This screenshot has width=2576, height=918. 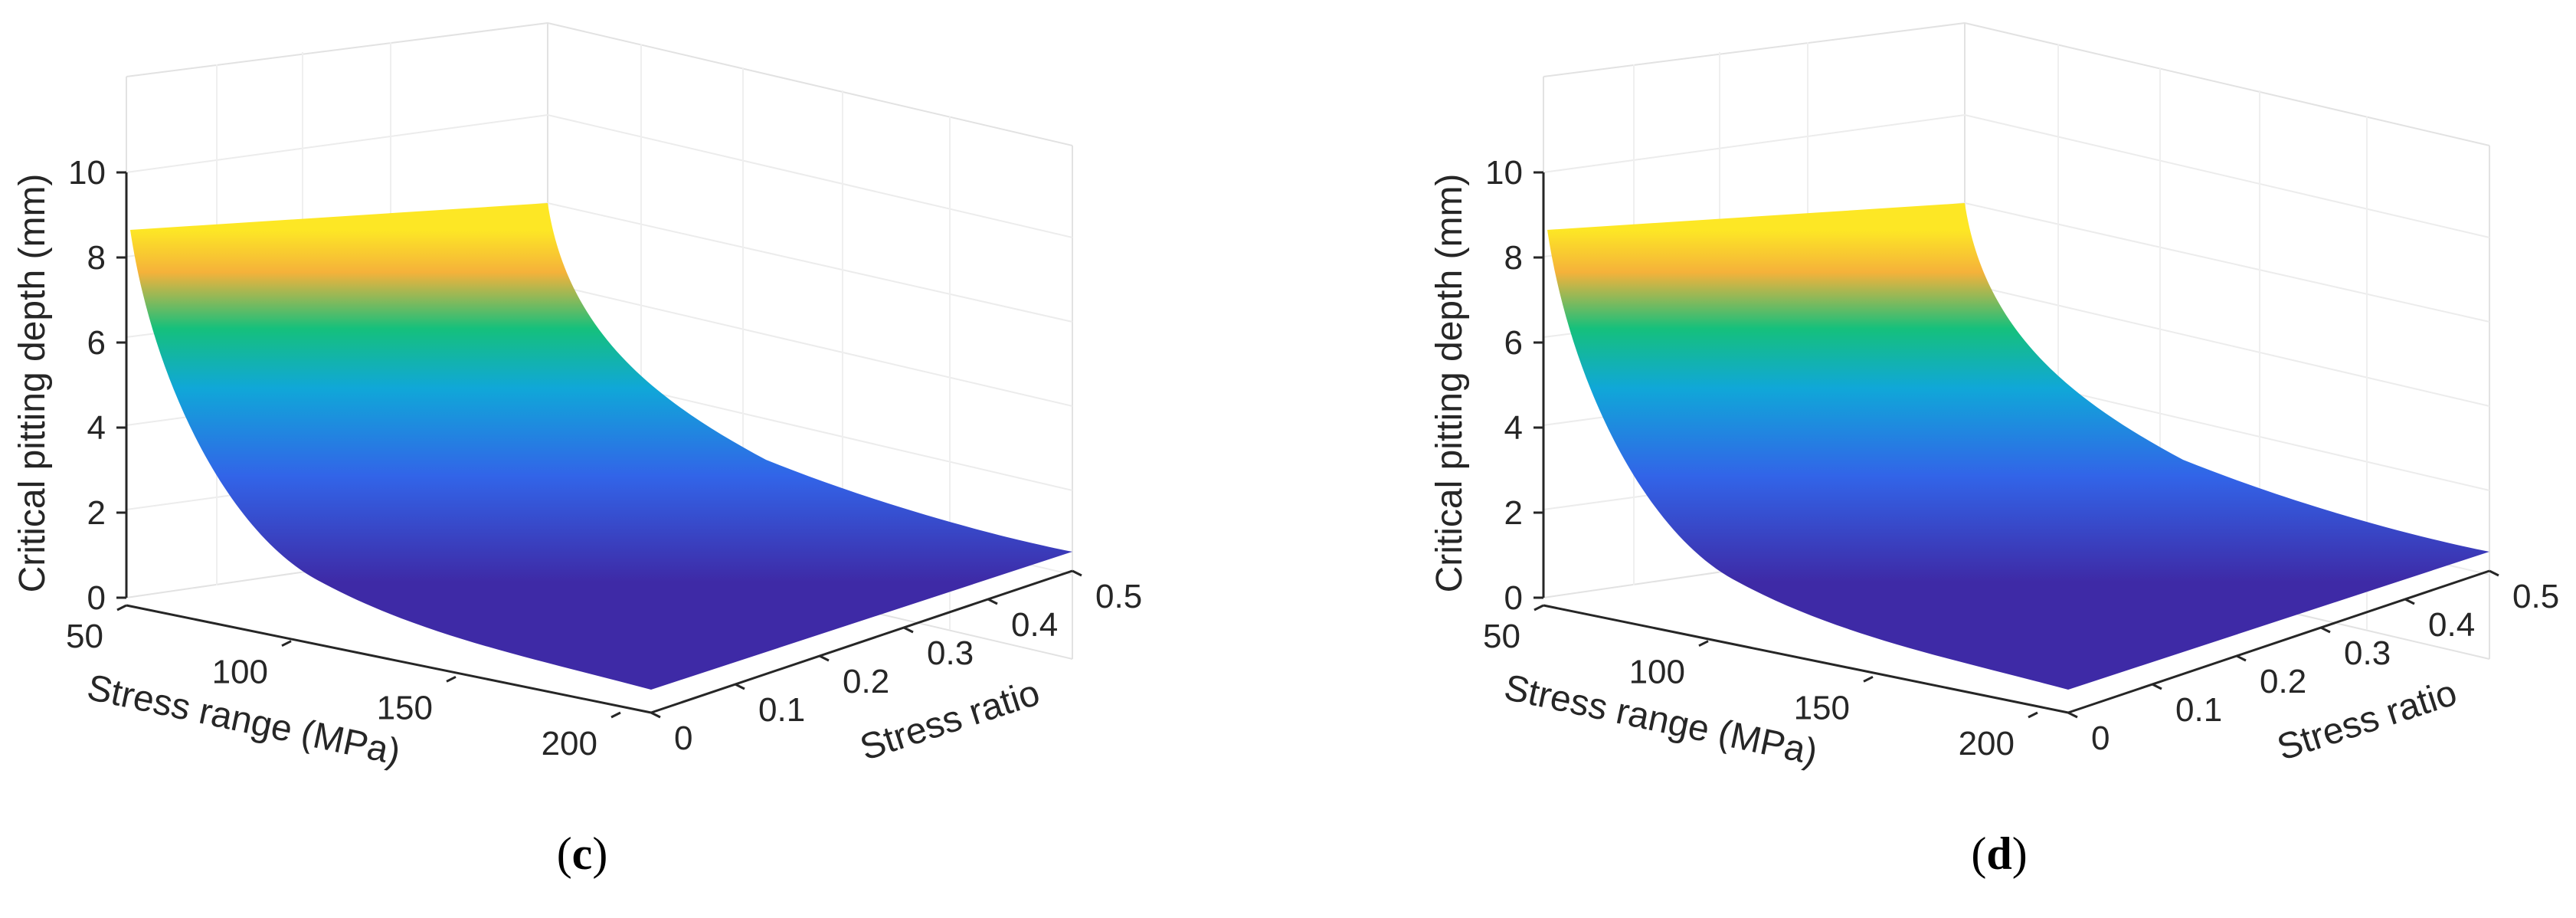 What do you see at coordinates (582, 853) in the screenshot?
I see `caption-c: (c)` at bounding box center [582, 853].